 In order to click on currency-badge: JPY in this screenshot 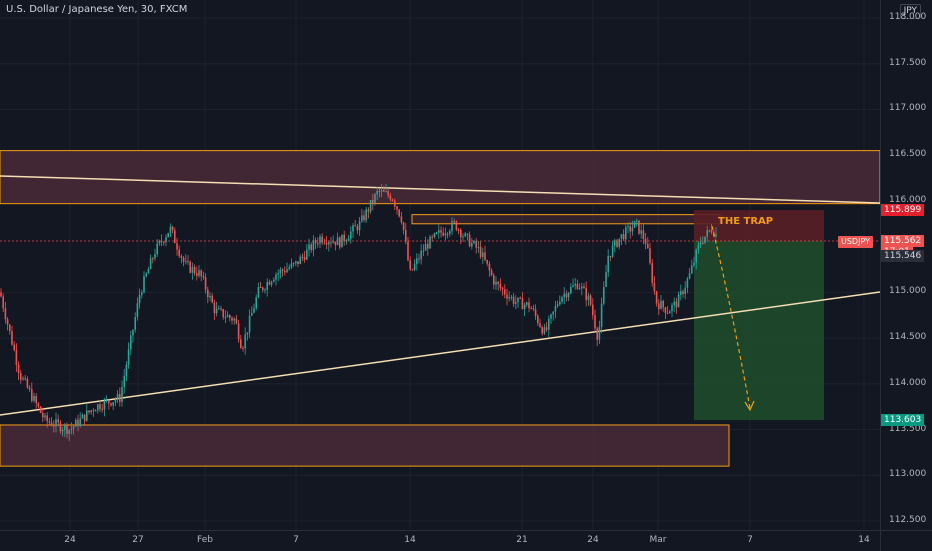, I will do `click(910, 11)`.